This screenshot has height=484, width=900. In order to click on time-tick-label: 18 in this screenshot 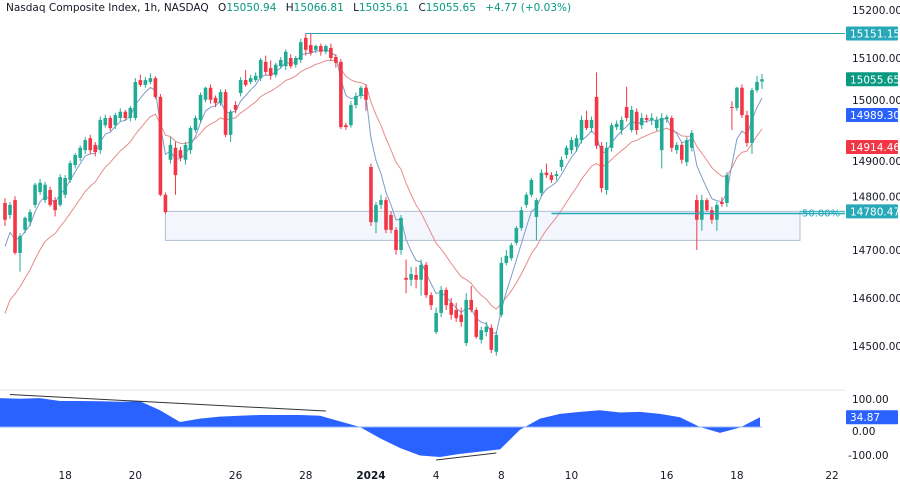, I will do `click(736, 476)`.